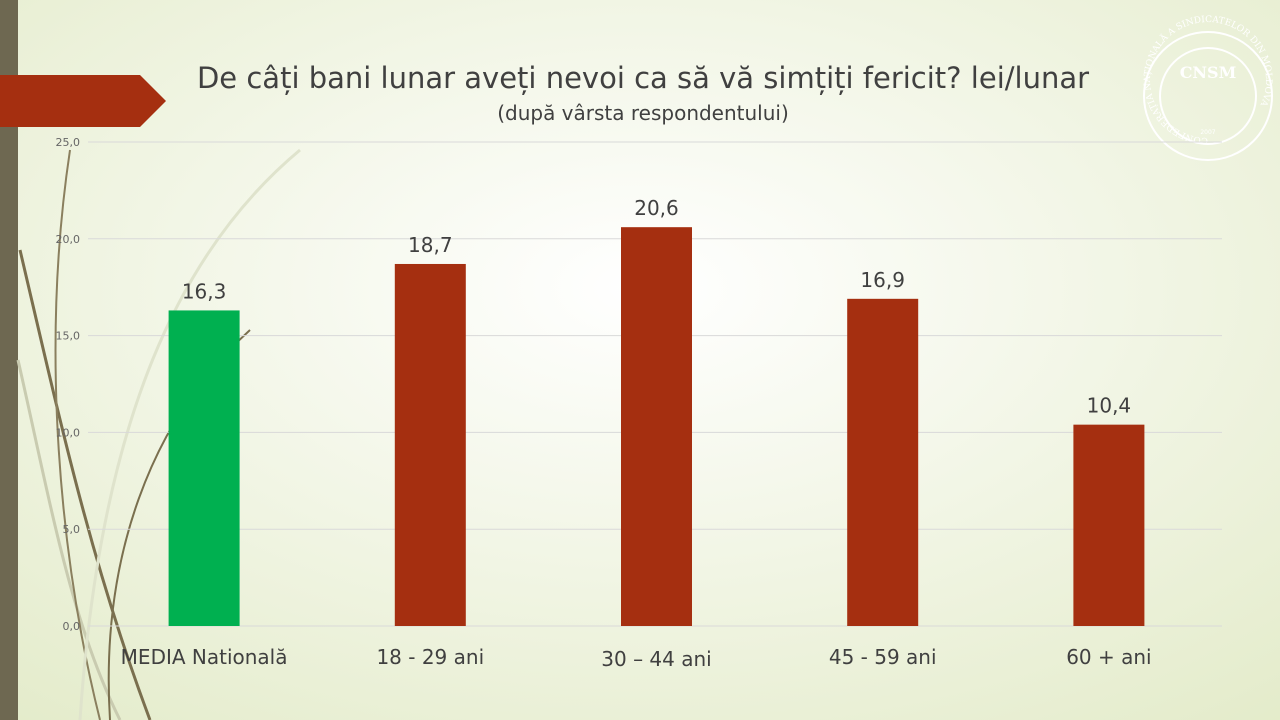  I want to click on chart-subtitle: (după vârsta respondentului), so click(643, 113).